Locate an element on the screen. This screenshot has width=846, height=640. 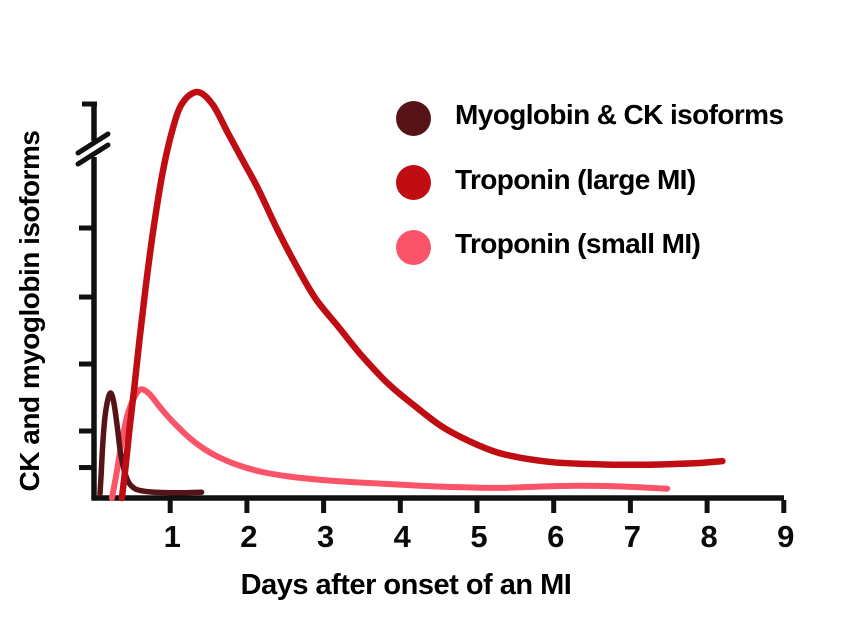
x-tick-label: 5 is located at coordinates (479, 536).